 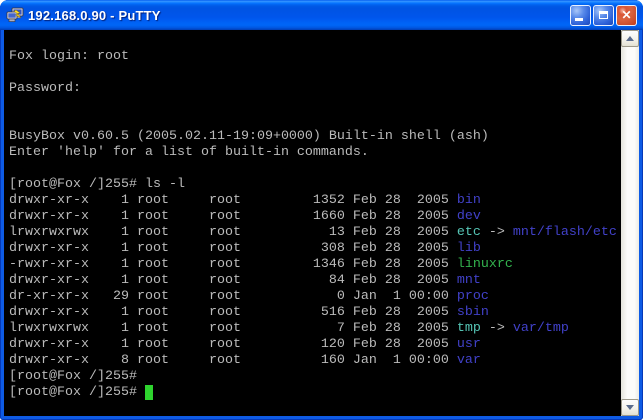 I want to click on putty-icon, so click(x=15, y=14).